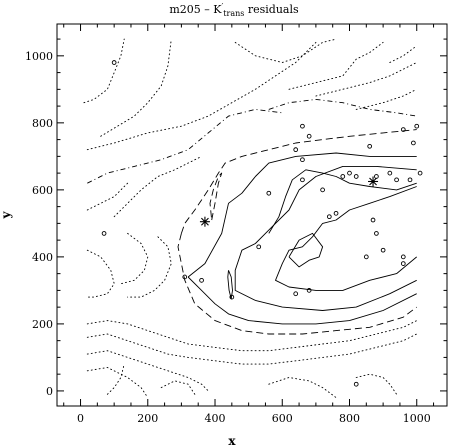 This screenshot has height=447, width=449. Describe the element at coordinates (222, 6) in the screenshot. I see `title-prime: ′` at that location.